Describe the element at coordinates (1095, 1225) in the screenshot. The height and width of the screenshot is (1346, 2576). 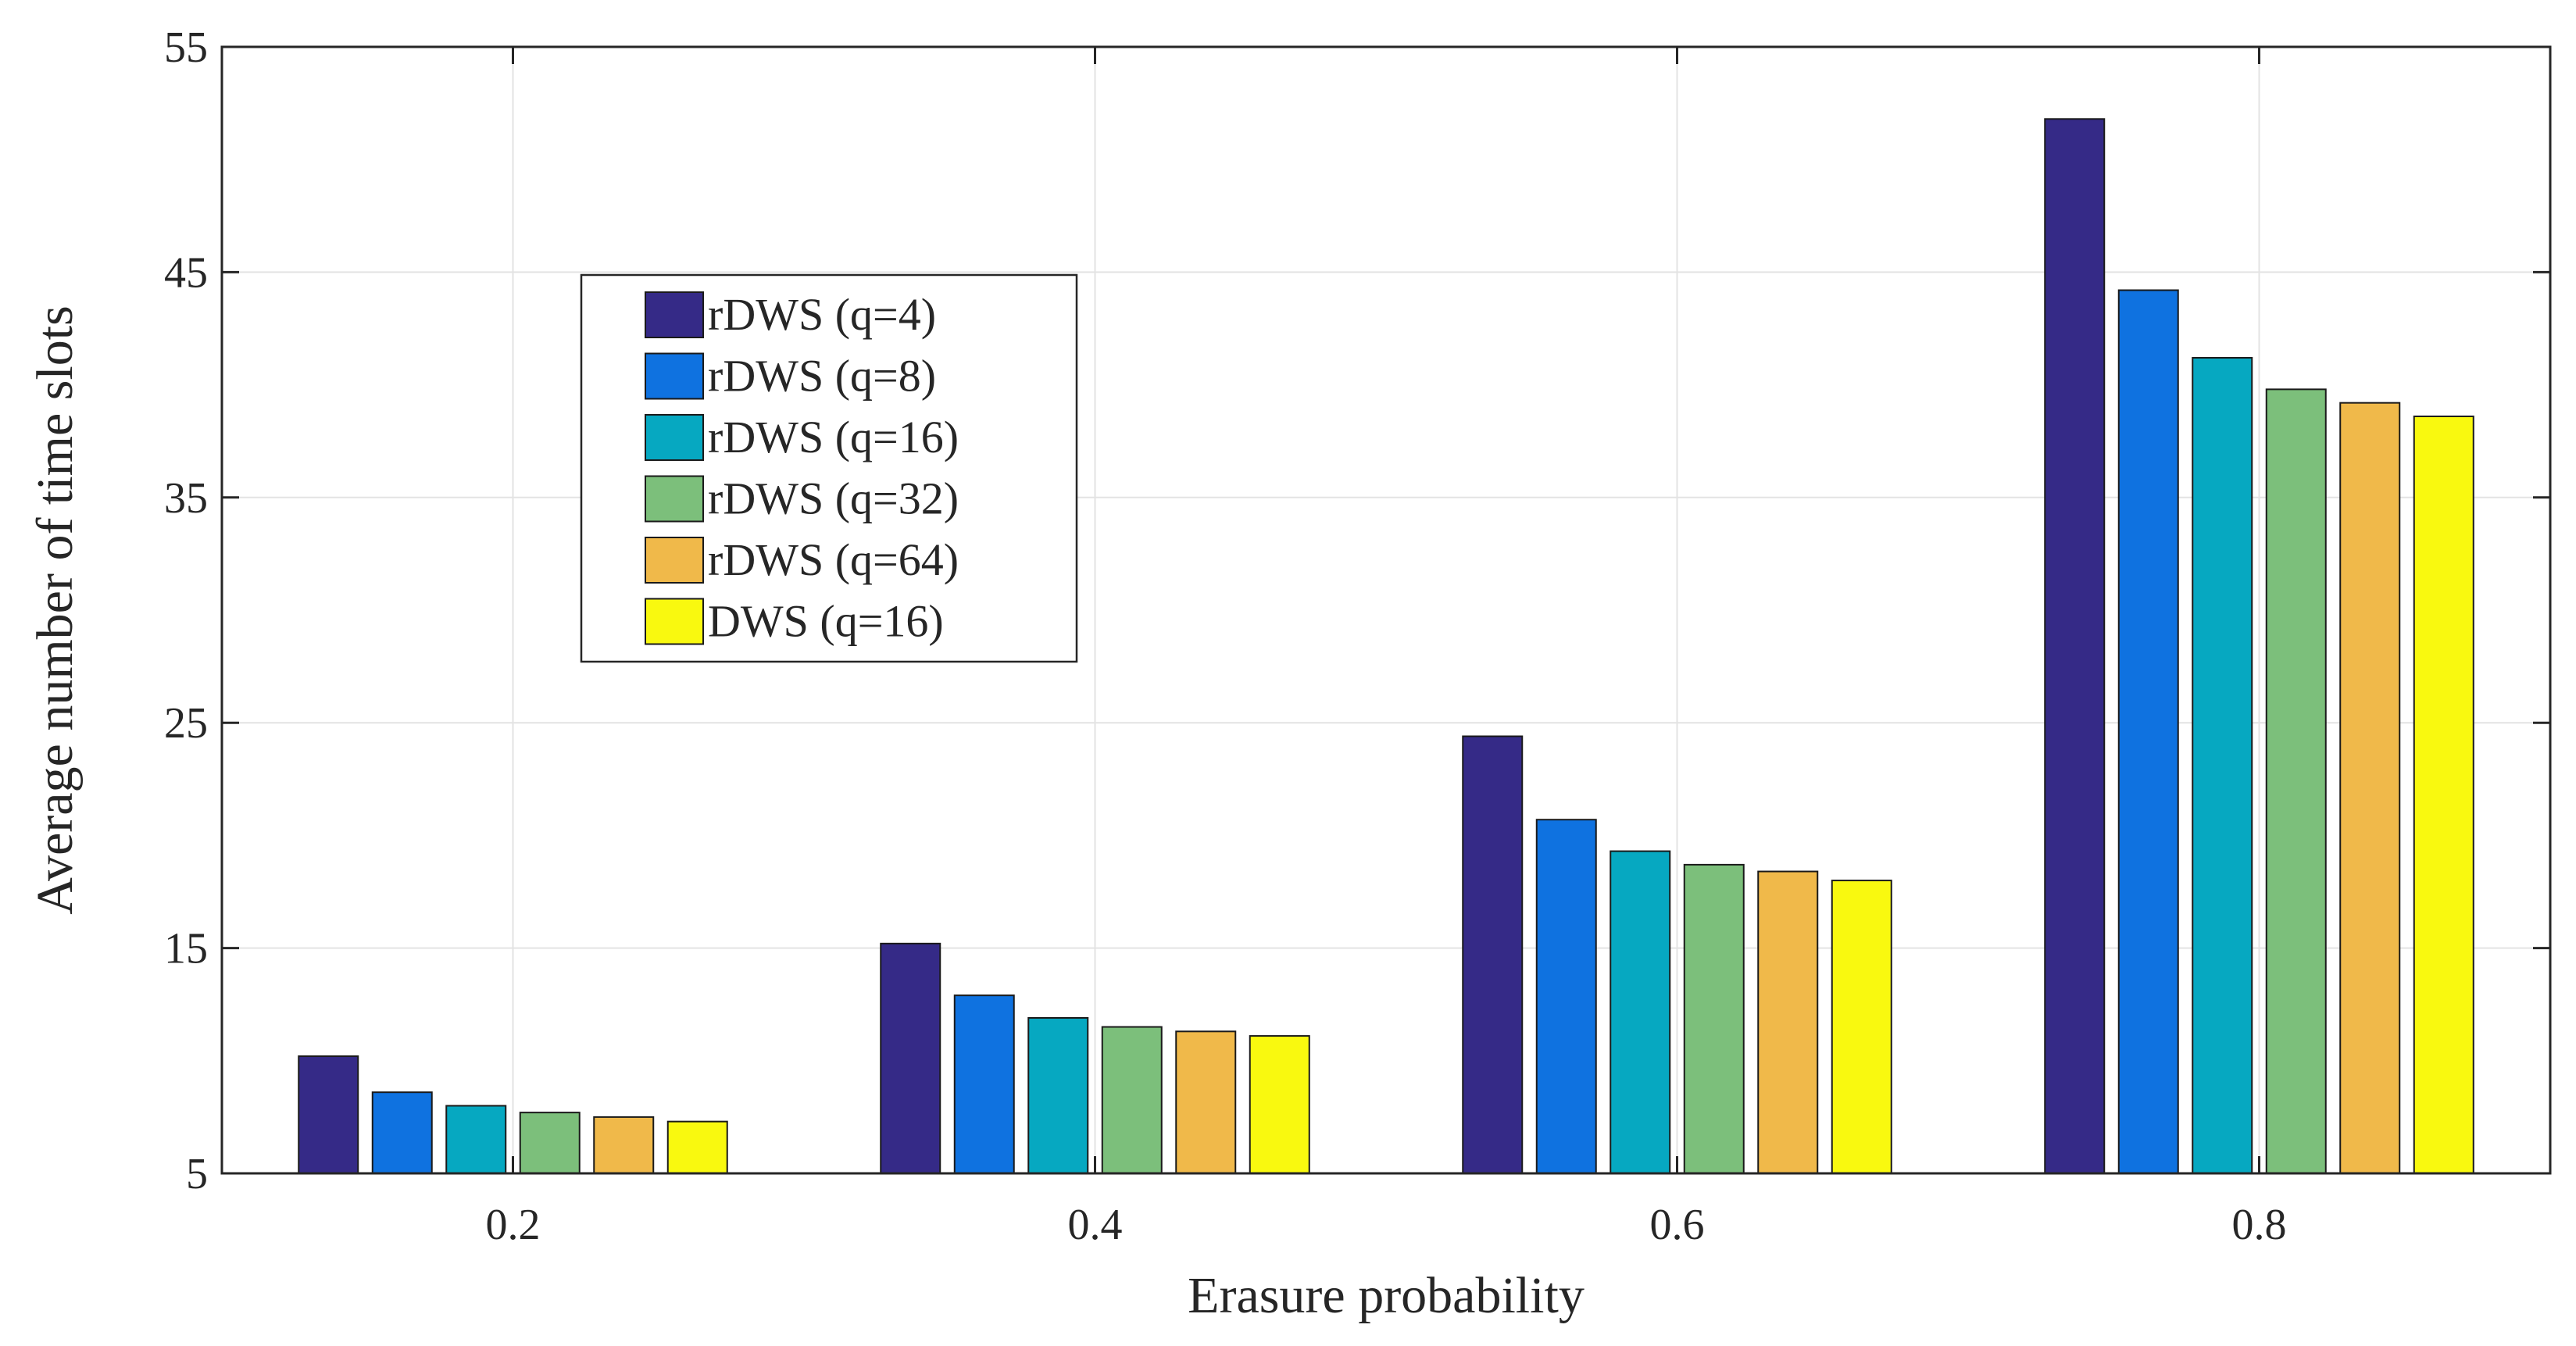
I see `x-tick-label: 0.4` at that location.